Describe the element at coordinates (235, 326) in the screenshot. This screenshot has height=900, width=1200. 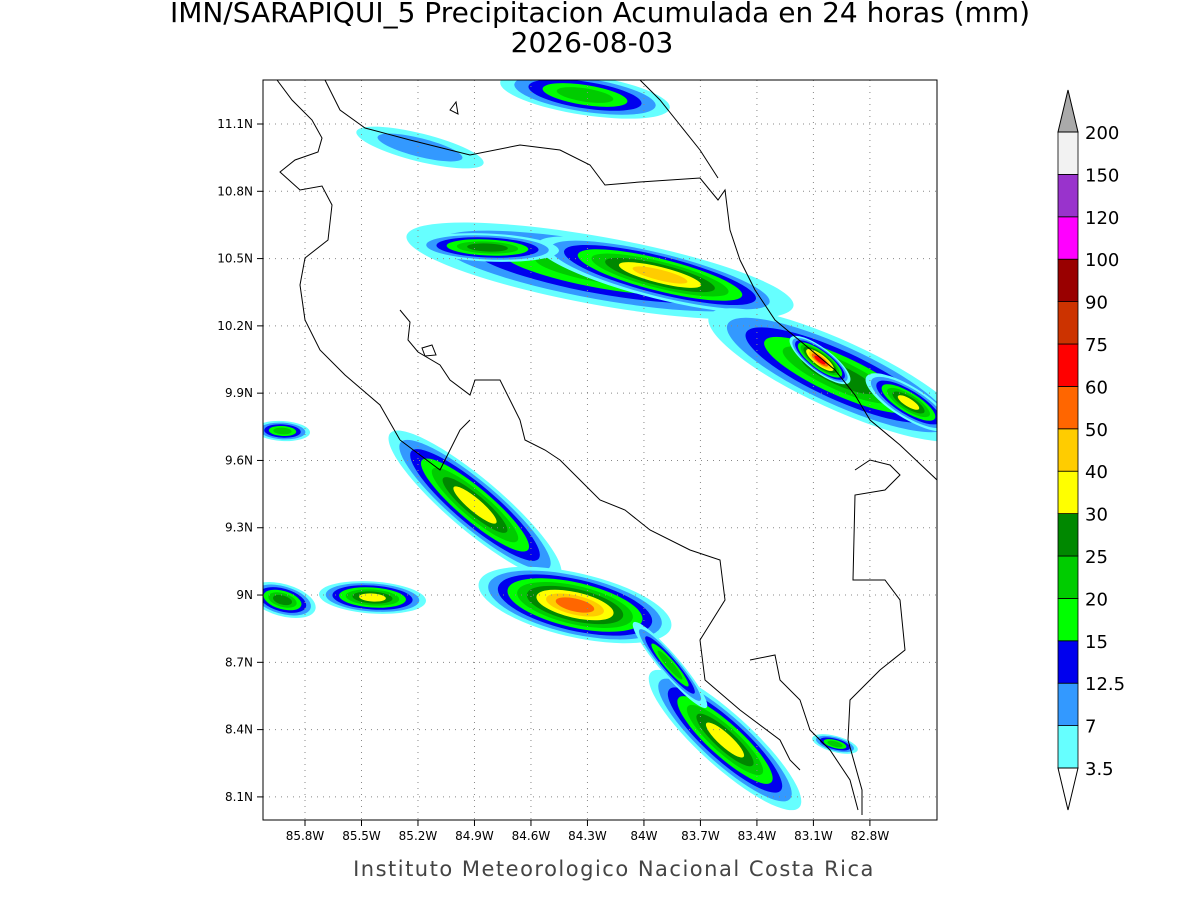
I see `y-tick-label: 10.2N` at that location.